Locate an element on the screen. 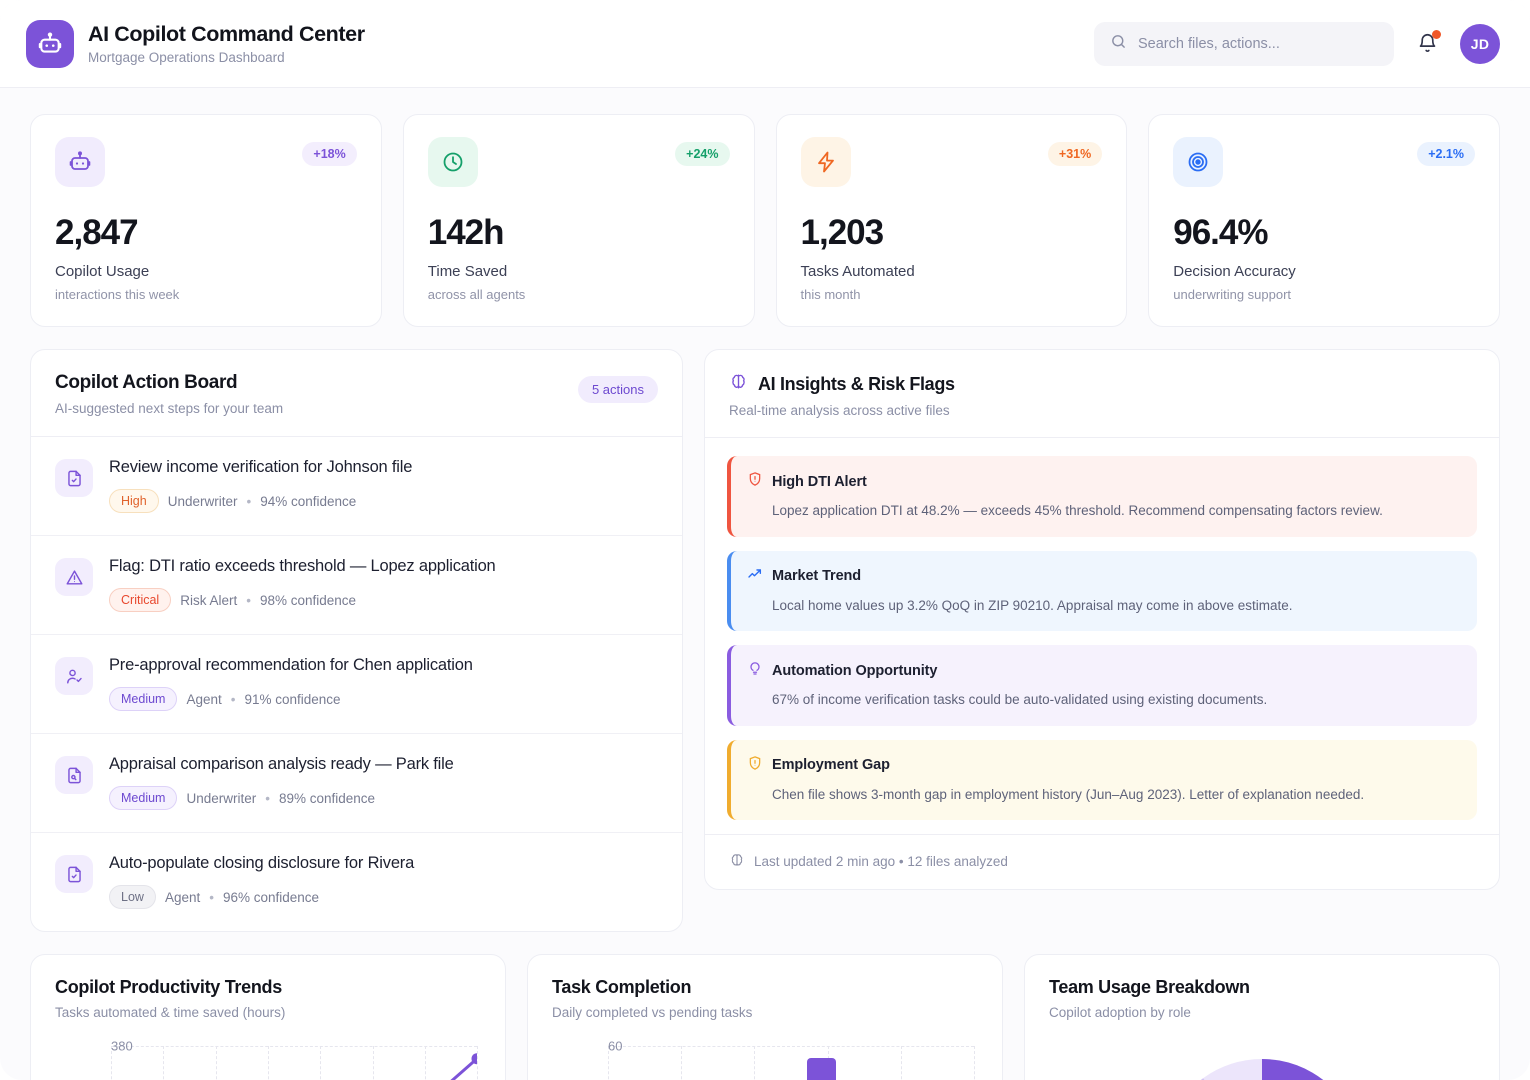  kpi-card-tasks-automated: +31% 1,203 Tasks Automated this month is located at coordinates (951, 220).